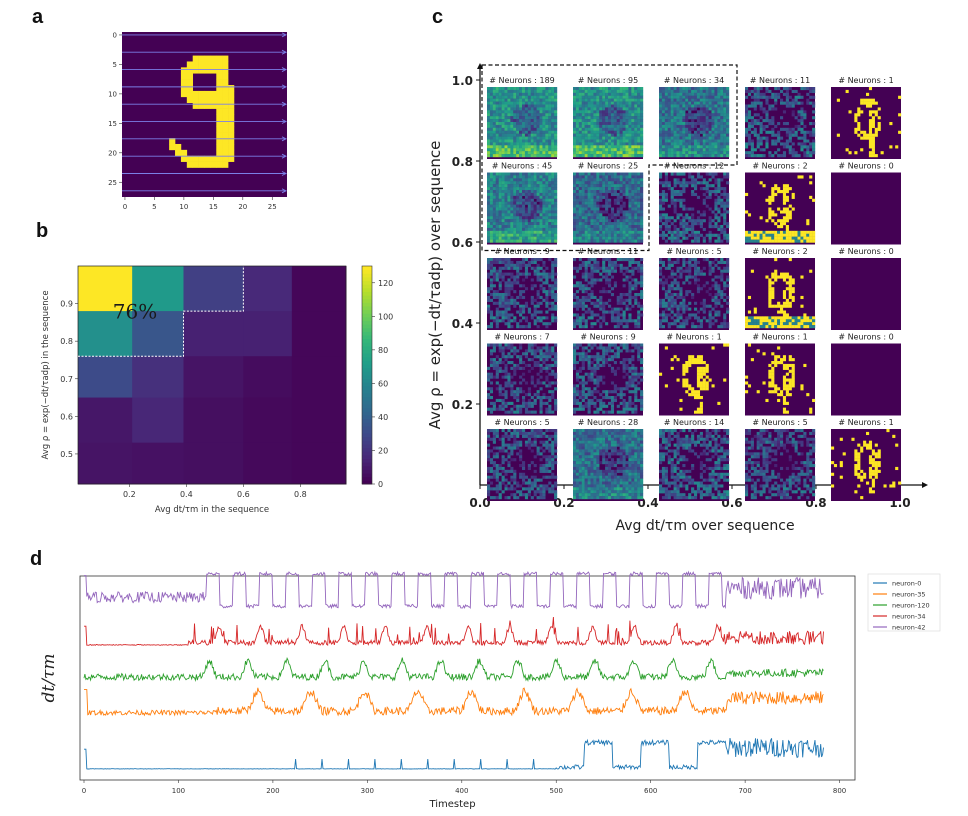 The height and width of the screenshot is (816, 968). What do you see at coordinates (367, 351) in the screenshot?
I see `colorbar-segment` at bounding box center [367, 351].